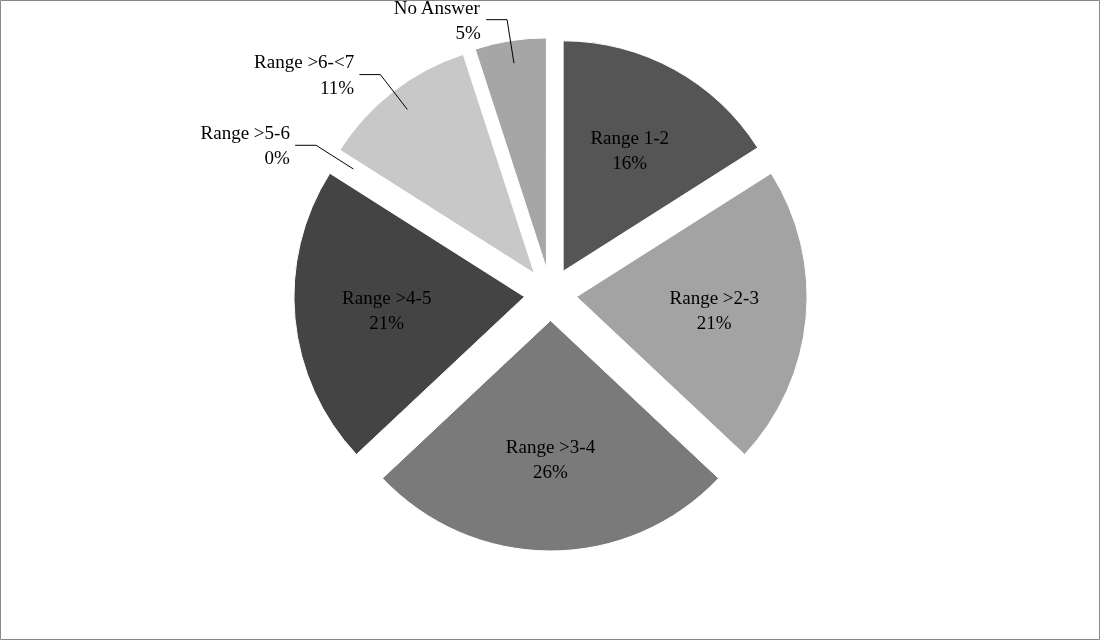 This screenshot has height=640, width=1100. I want to click on text: 0%, so click(277, 158).